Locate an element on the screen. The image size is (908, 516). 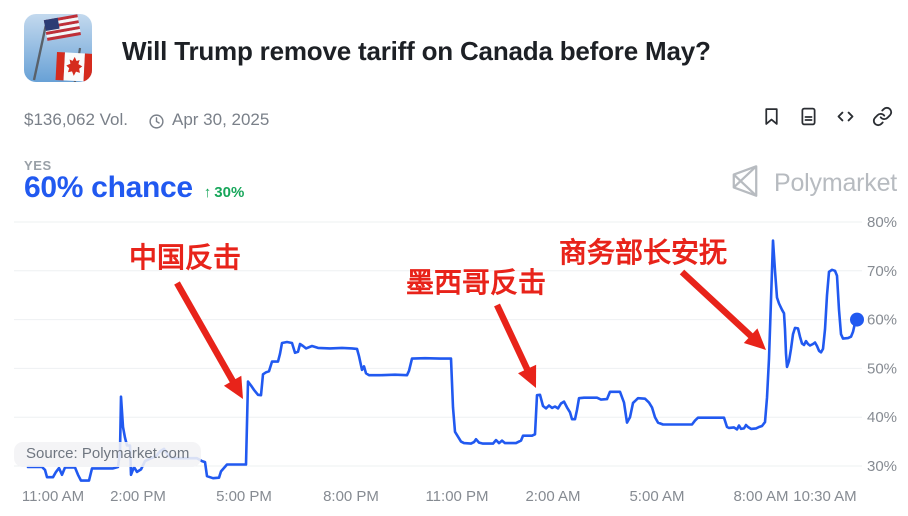
x-axis-tick: 5:00 AM is located at coordinates (656, 496).